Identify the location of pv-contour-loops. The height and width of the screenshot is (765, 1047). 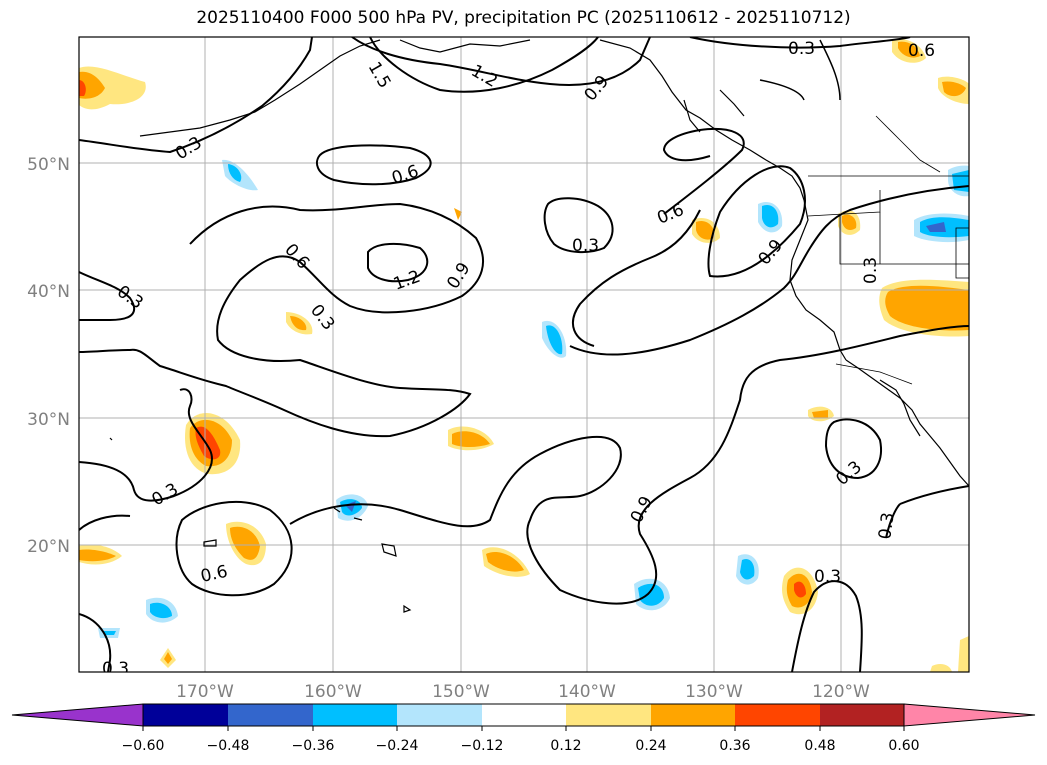
(800, 70).